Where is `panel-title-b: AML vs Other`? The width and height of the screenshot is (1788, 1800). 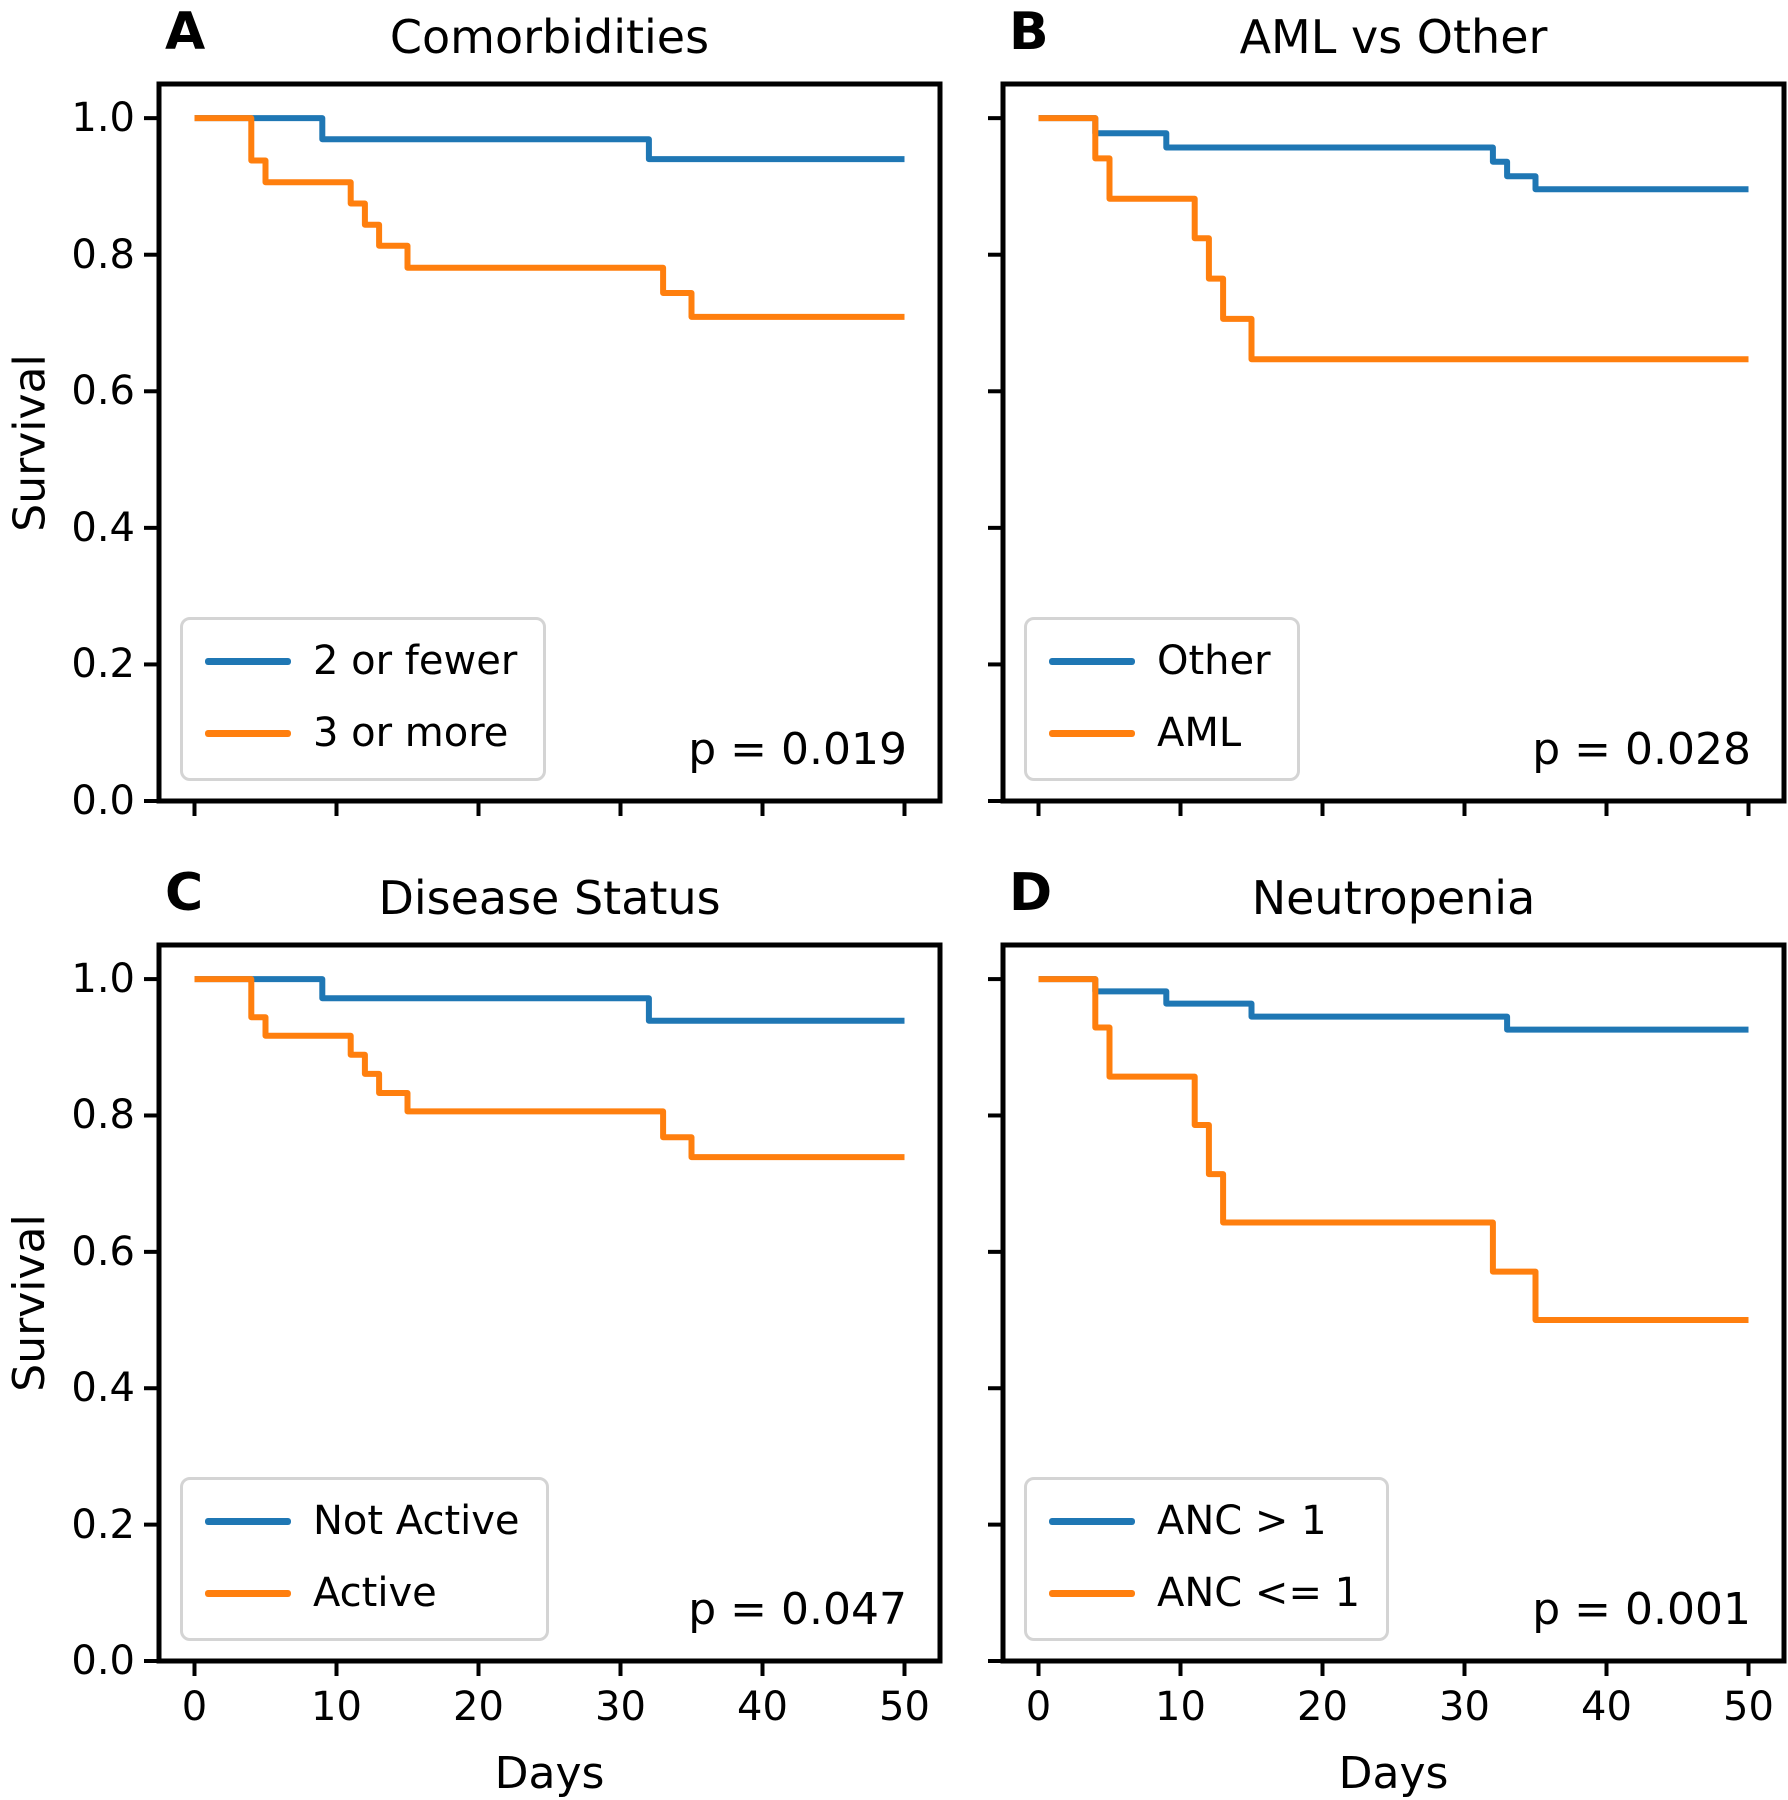 panel-title-b: AML vs Other is located at coordinates (1393, 37).